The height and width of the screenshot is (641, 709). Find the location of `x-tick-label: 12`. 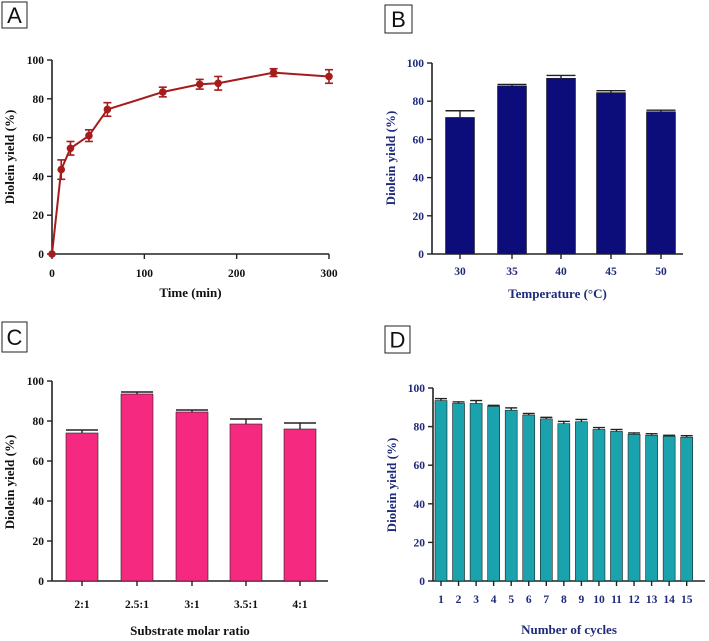

x-tick-label: 12 is located at coordinates (634, 600).